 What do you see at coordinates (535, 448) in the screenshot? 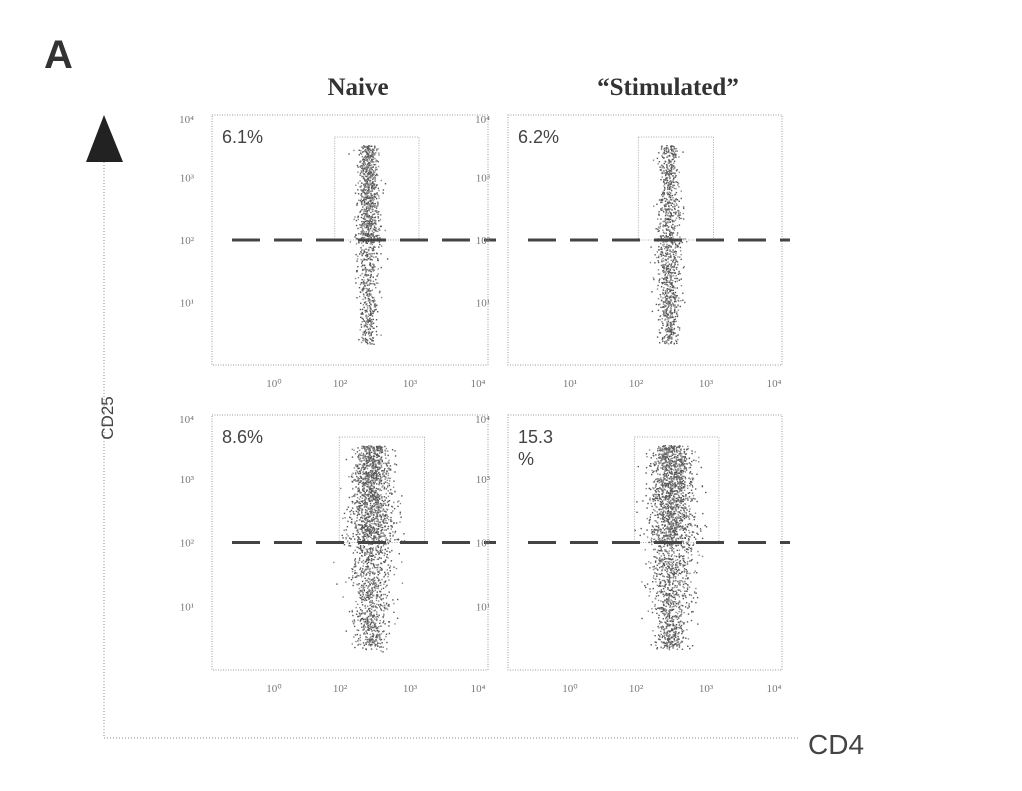
I see `gate-percent-label: 15.3%` at bounding box center [535, 448].